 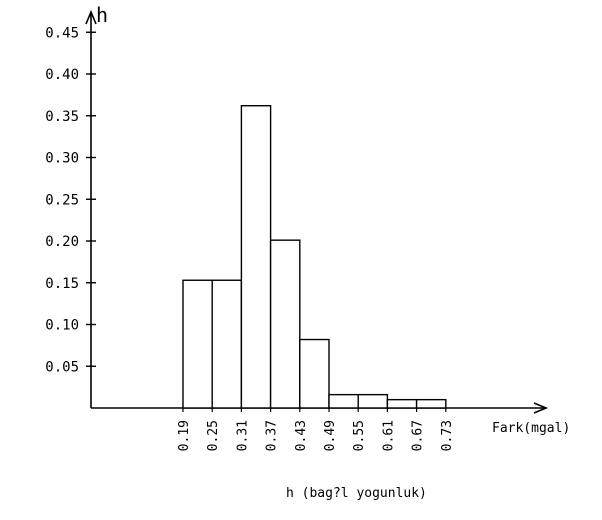 I want to click on y-ticks: 0.05 0.10 0.15 0.20 0.25 0.30 0.35 0.40 0.45, so click(x=70, y=200).